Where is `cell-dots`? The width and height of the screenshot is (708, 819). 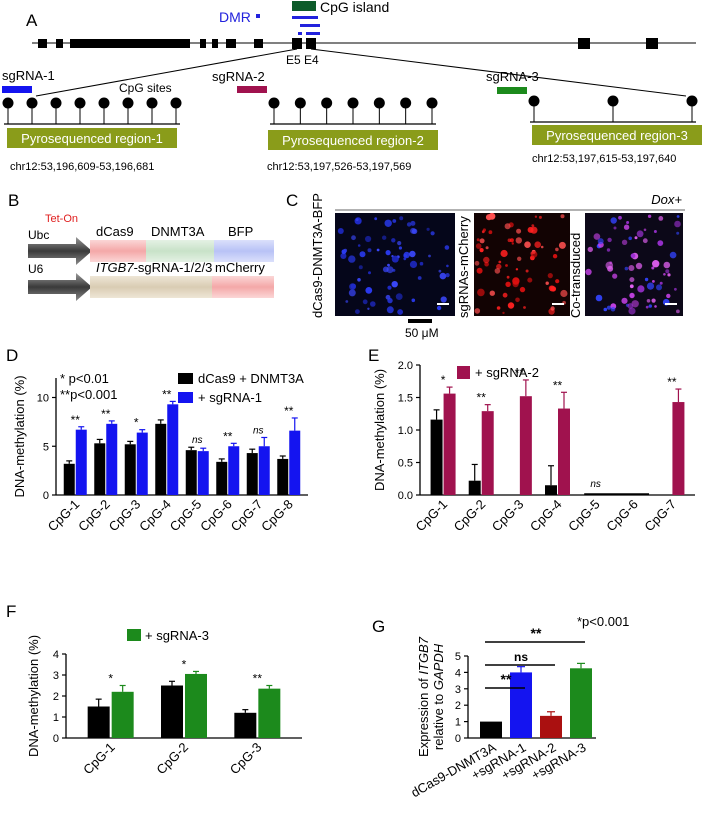
cell-dots is located at coordinates (509, 263).